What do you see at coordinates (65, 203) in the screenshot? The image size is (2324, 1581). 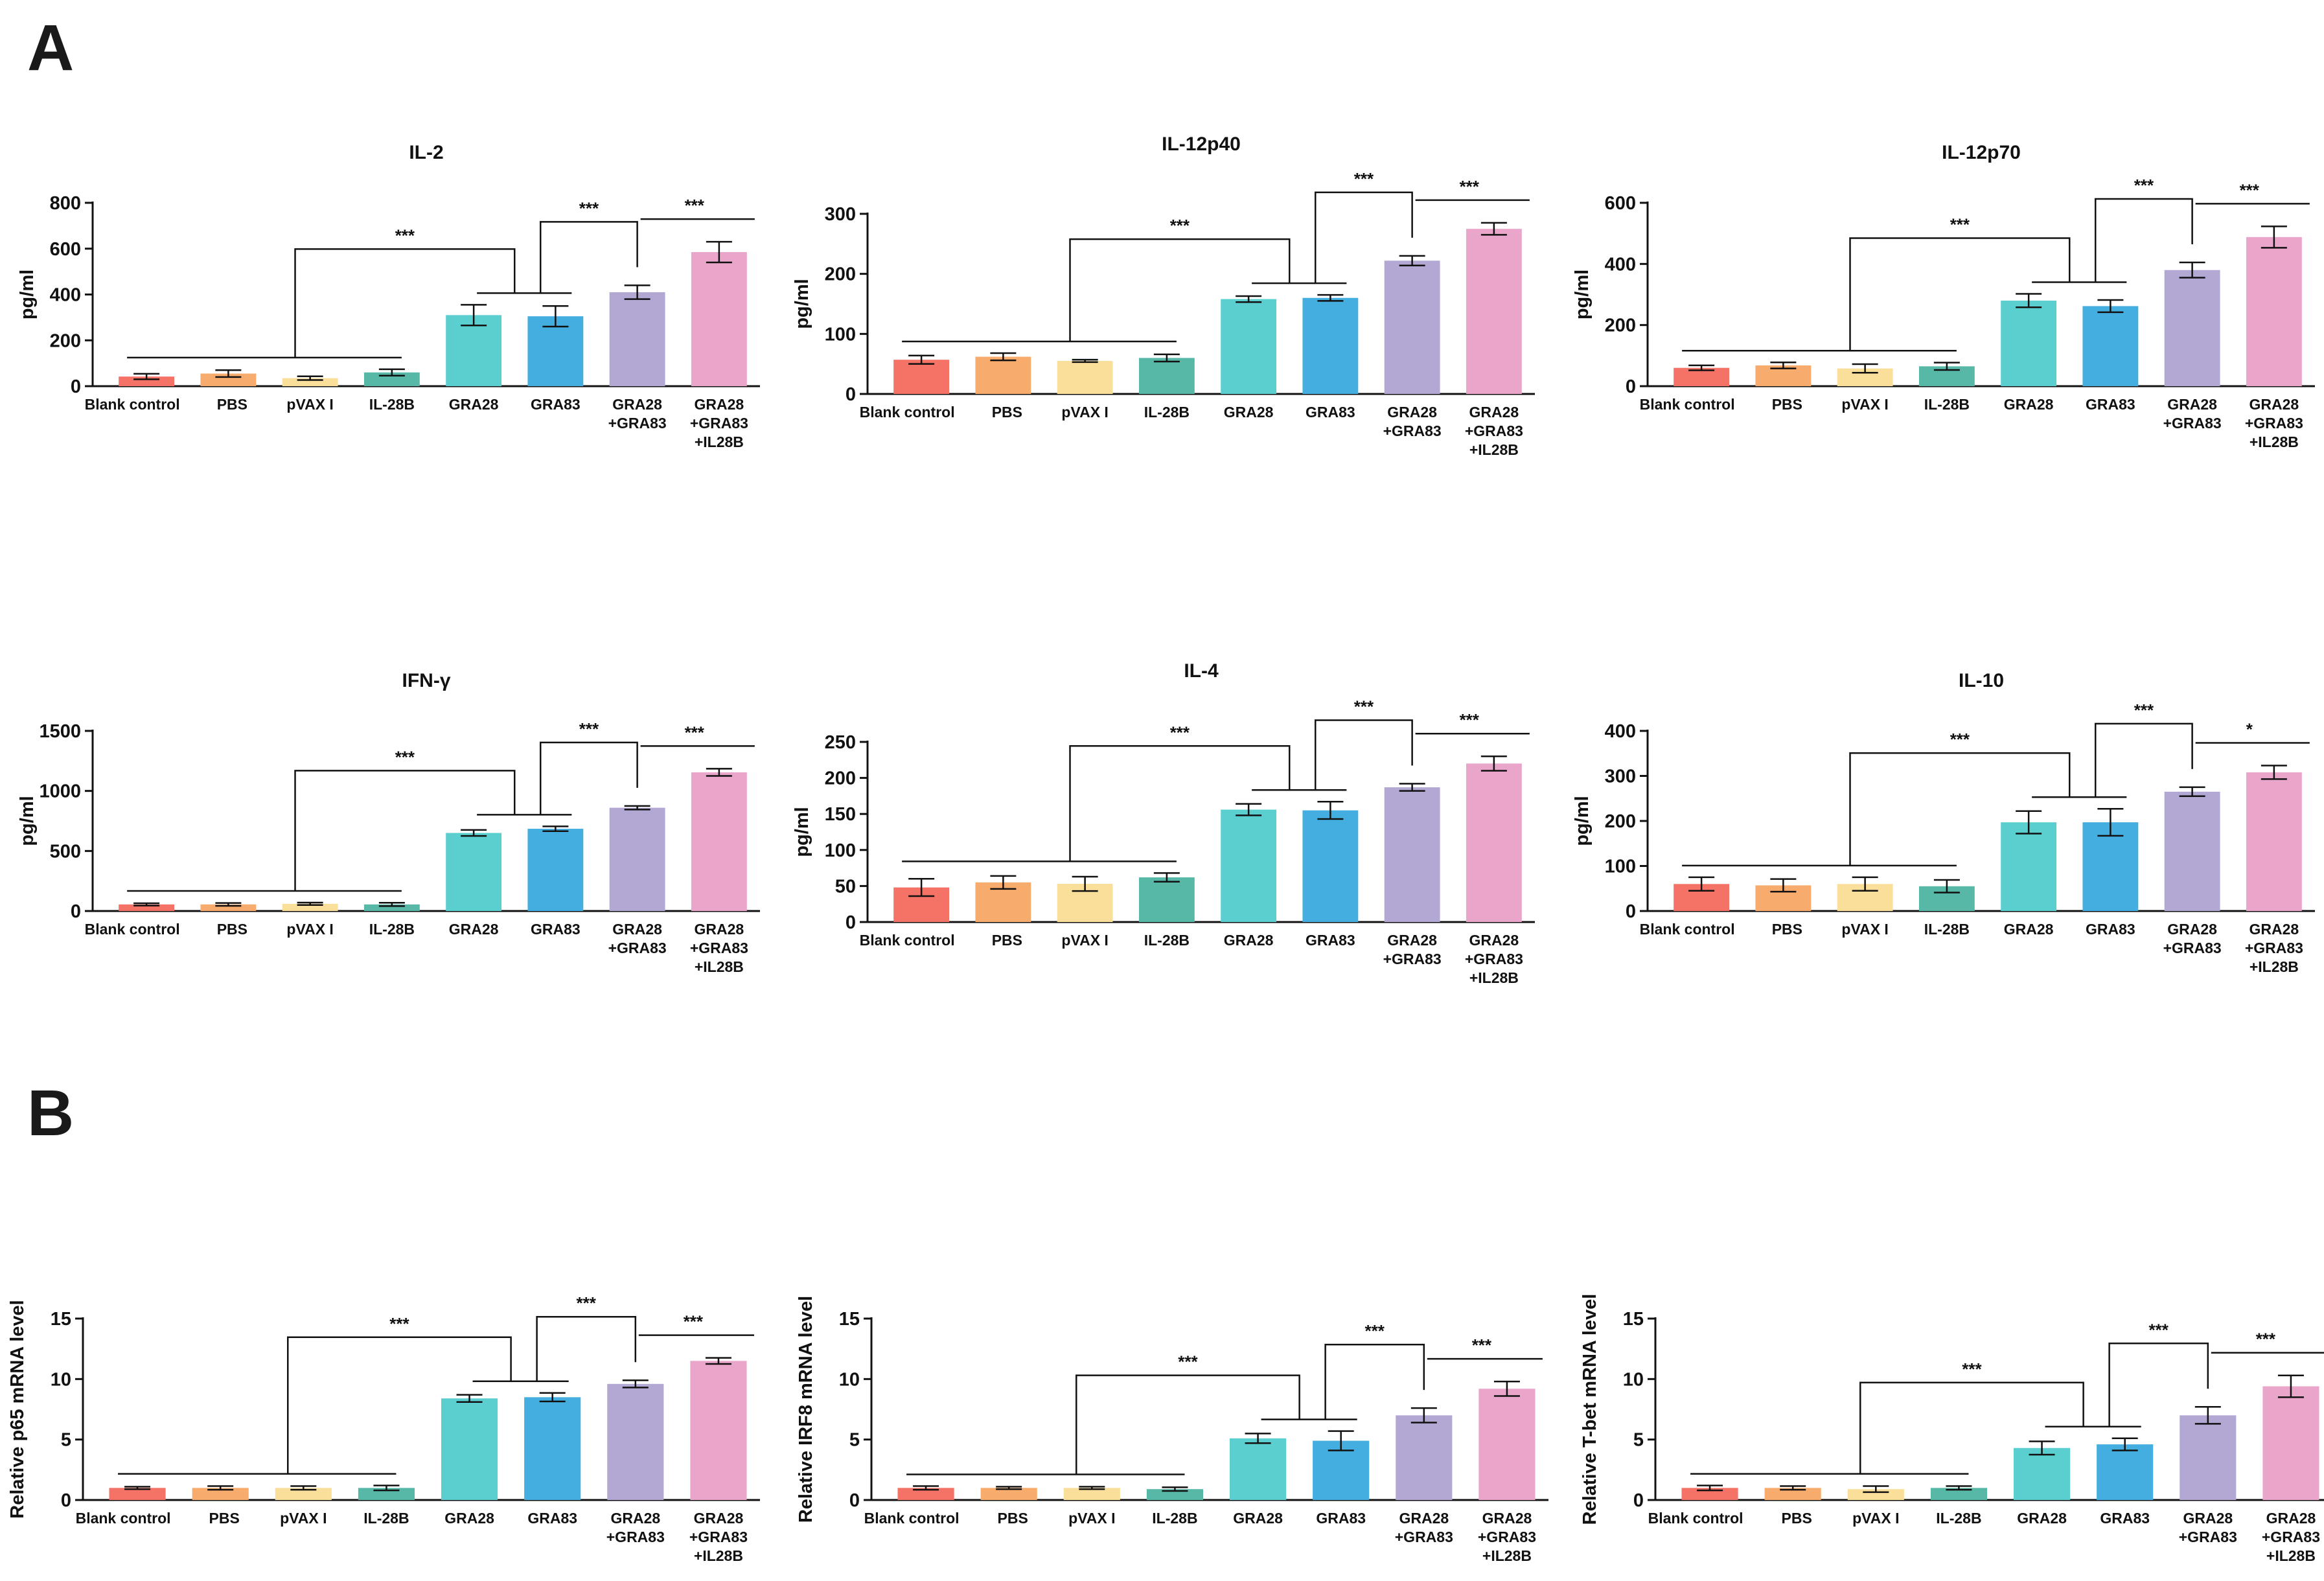 I see `y-tick-label: 800` at bounding box center [65, 203].